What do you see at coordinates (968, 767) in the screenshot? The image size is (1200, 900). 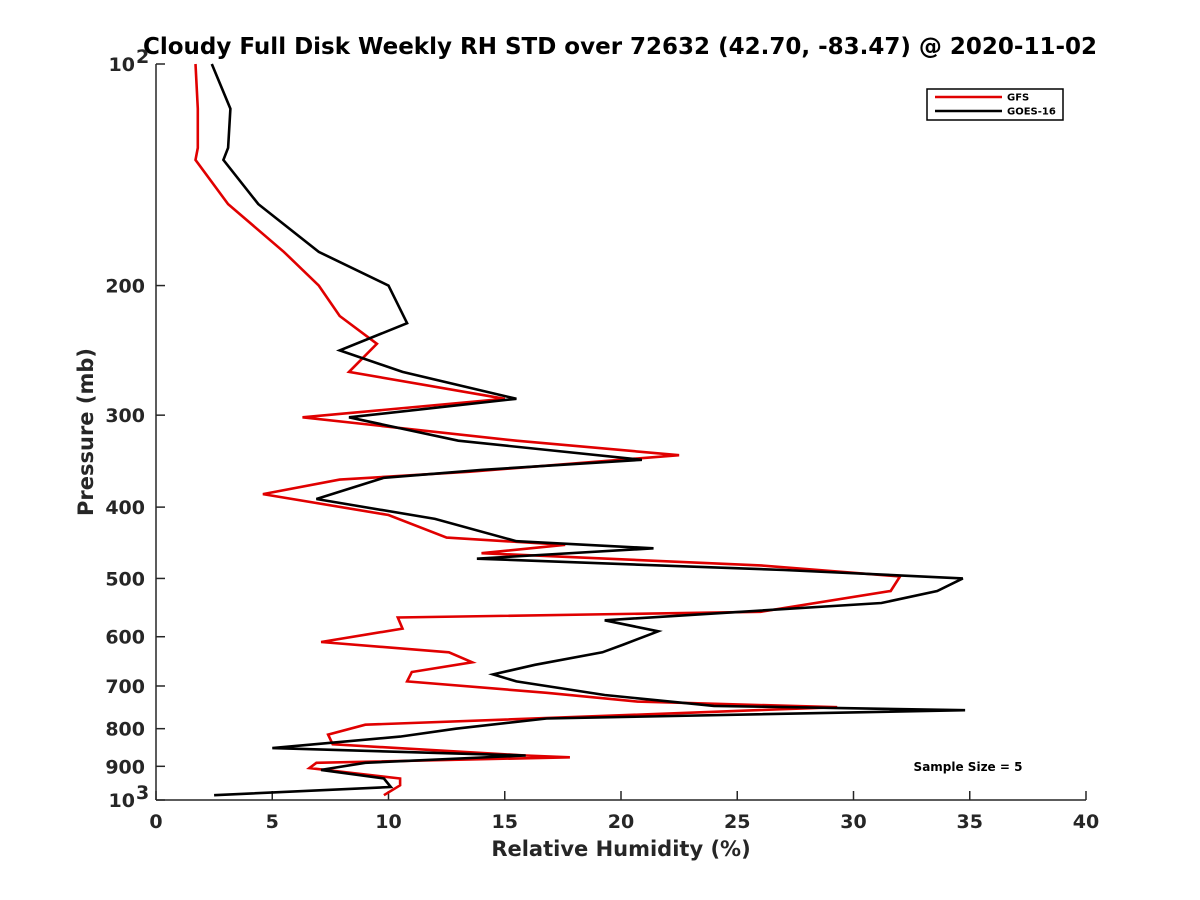 I see `sample-size-annotation: Sample Size = 5` at bounding box center [968, 767].